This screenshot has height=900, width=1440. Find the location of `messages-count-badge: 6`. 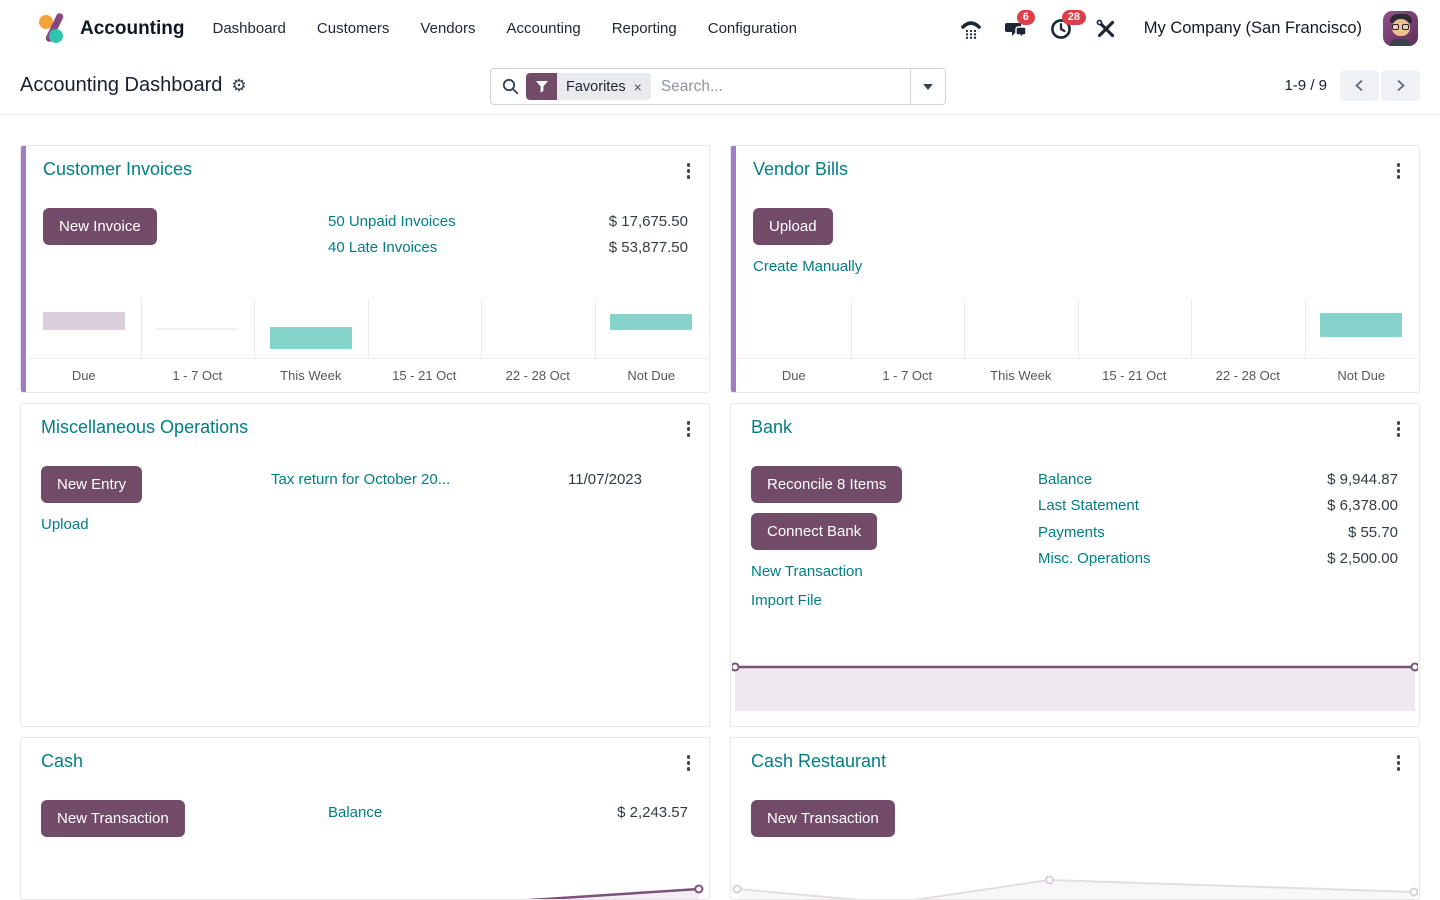

messages-count-badge: 6 is located at coordinates (1025, 17).